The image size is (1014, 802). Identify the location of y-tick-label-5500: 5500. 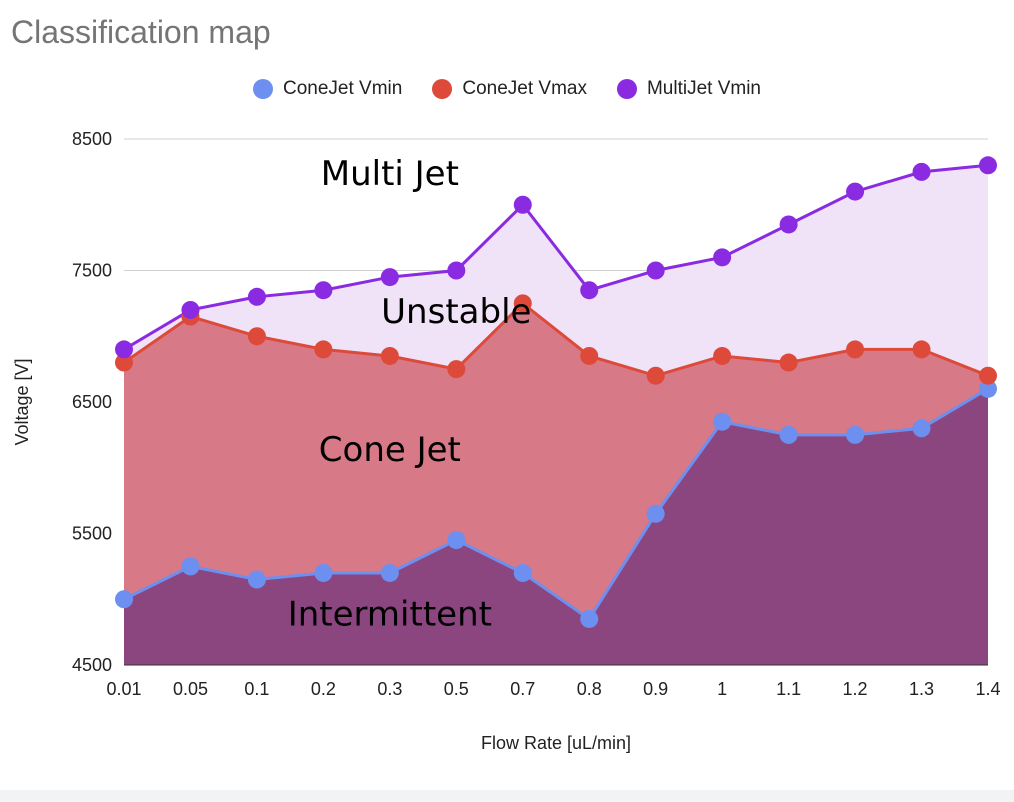
(92, 534).